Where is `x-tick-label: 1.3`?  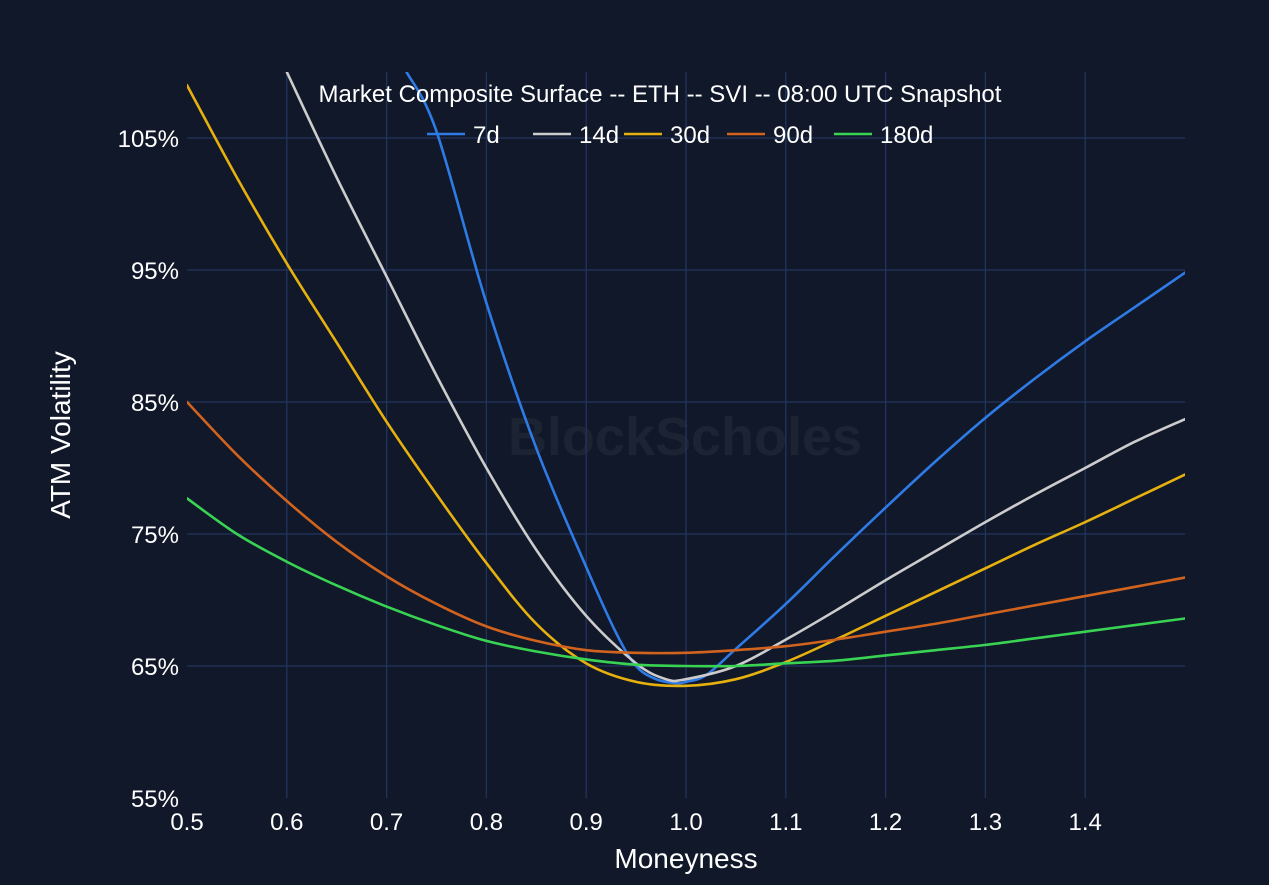 x-tick-label: 1.3 is located at coordinates (985, 822).